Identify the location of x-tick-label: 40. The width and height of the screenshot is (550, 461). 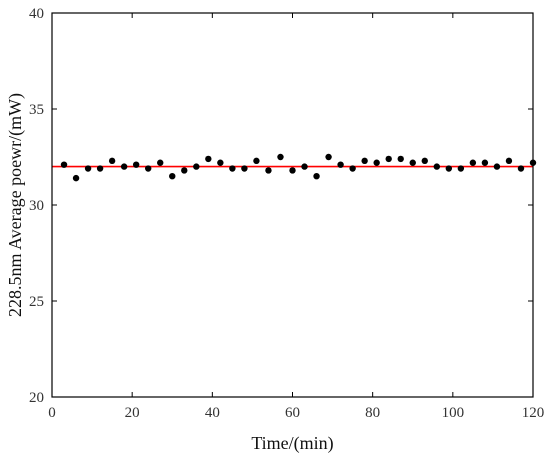
(212, 413).